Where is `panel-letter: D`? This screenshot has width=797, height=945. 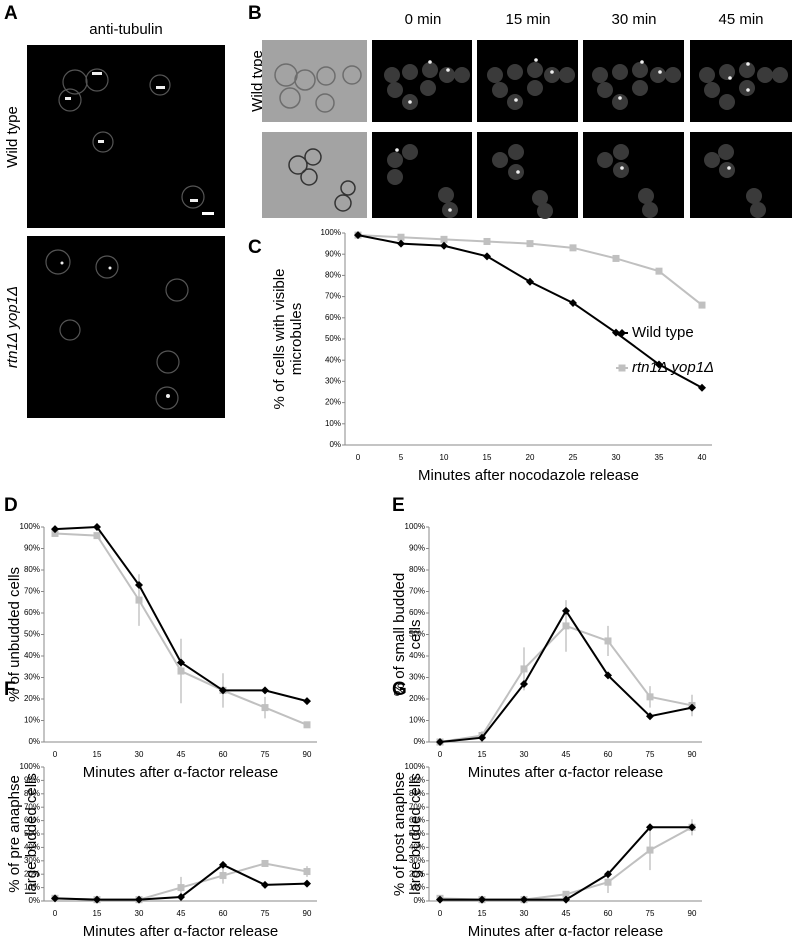 panel-letter: D is located at coordinates (11, 505).